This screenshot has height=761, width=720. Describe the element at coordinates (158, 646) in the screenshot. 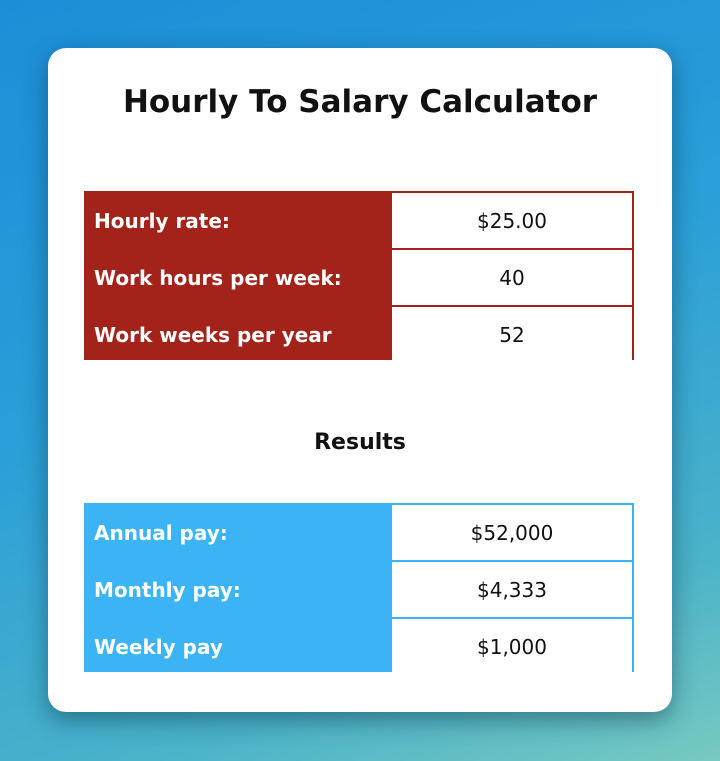

I see `result-label: Weekly pay` at that location.